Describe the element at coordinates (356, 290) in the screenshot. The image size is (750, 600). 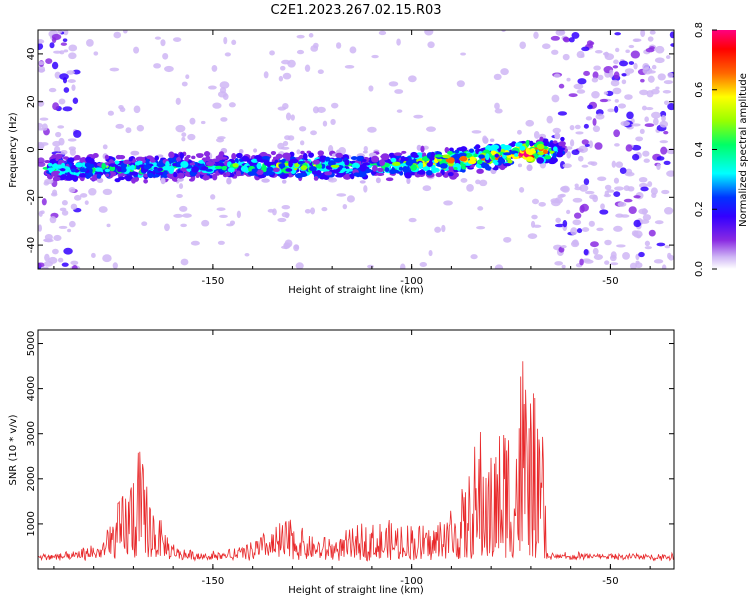
I see `spectrogram-xlabel: Height of straight line (km)` at that location.